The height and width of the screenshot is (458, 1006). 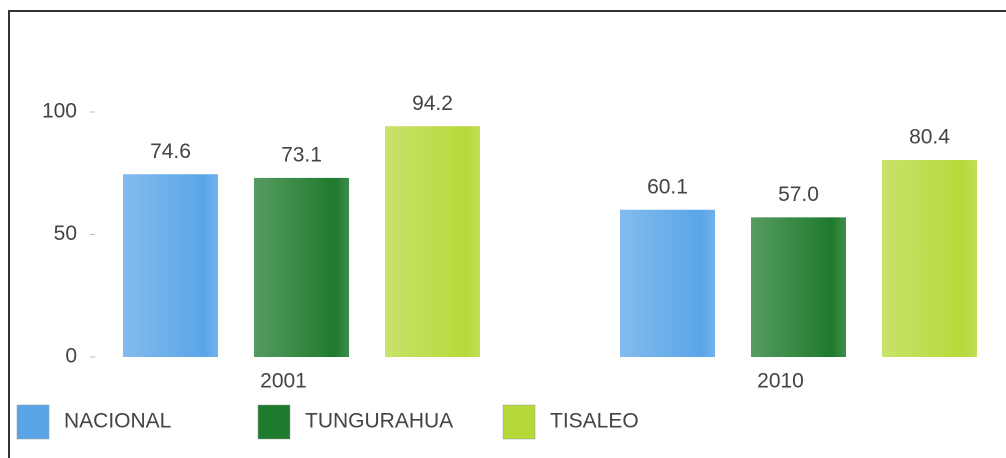 What do you see at coordinates (283, 381) in the screenshot?
I see `x-tick-label: 2001` at bounding box center [283, 381].